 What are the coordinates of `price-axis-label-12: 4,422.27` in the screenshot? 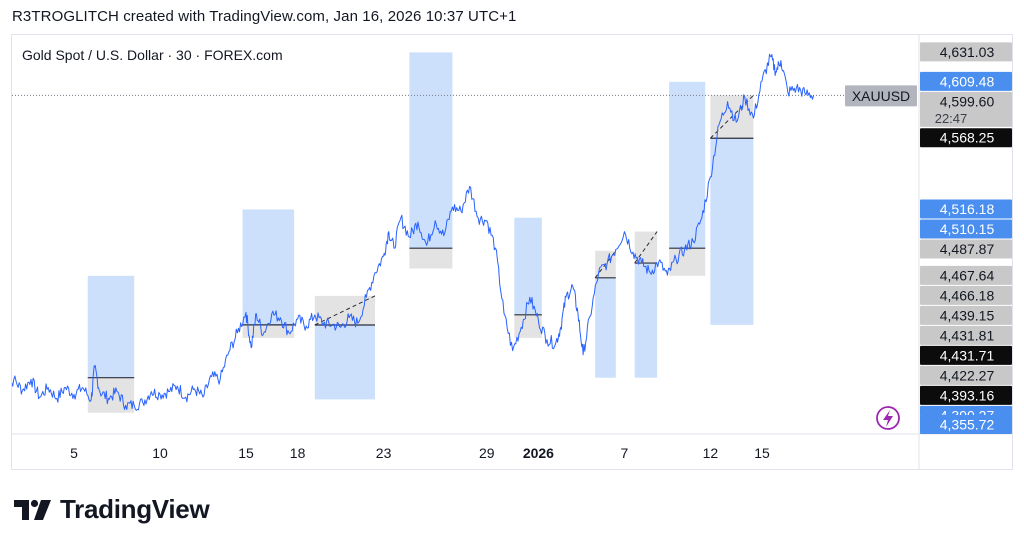 It's located at (967, 375).